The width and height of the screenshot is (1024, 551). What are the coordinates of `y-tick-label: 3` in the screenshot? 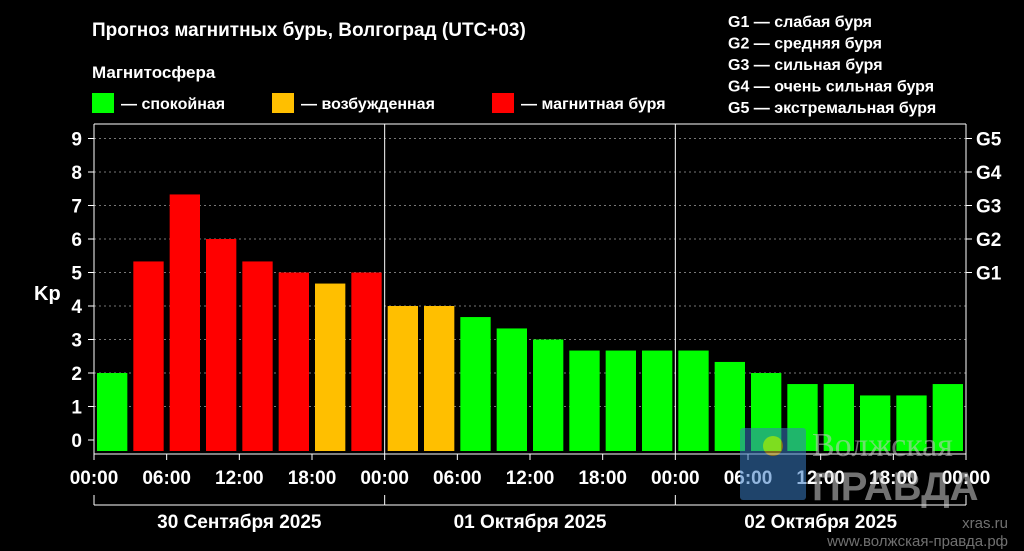 It's located at (76, 341).